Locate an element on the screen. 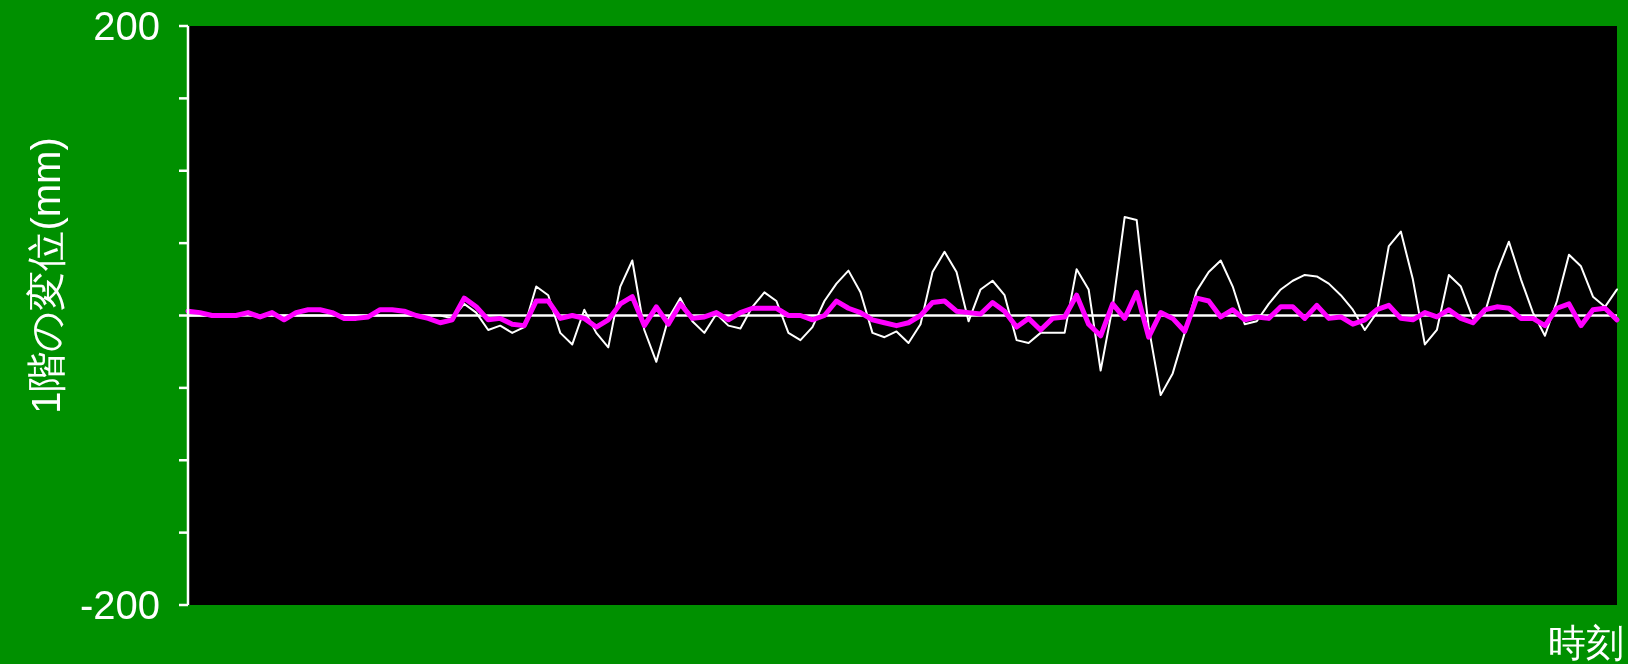 The image size is (1628, 664). x-axis-title: 時刻 is located at coordinates (1586, 643).